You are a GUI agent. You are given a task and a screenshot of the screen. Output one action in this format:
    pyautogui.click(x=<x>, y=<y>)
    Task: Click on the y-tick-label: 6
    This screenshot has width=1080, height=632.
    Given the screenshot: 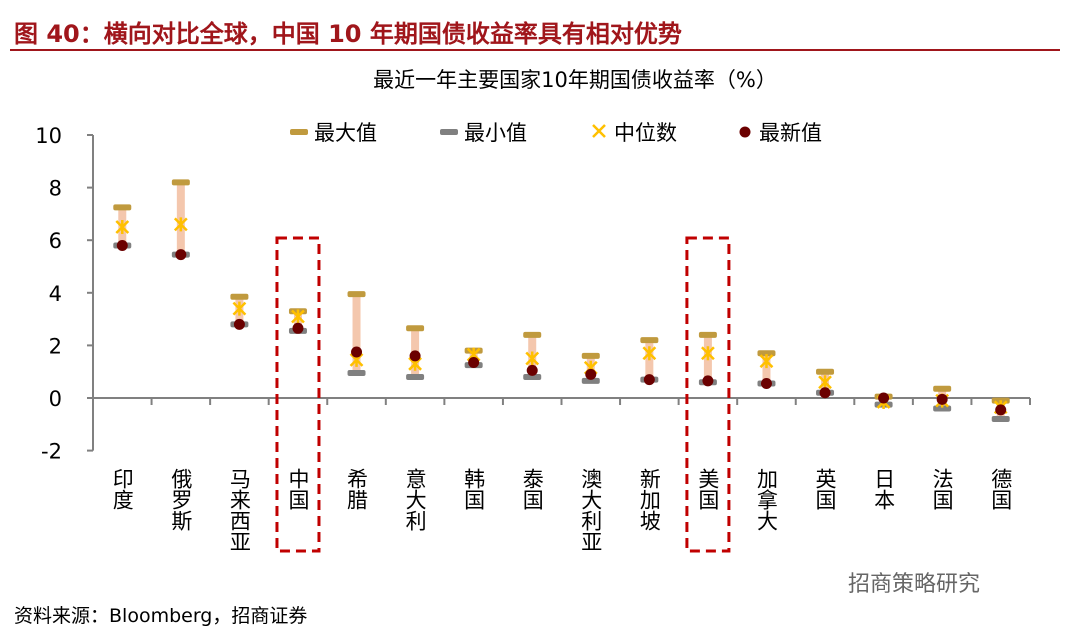 What is the action you would take?
    pyautogui.click(x=55, y=241)
    